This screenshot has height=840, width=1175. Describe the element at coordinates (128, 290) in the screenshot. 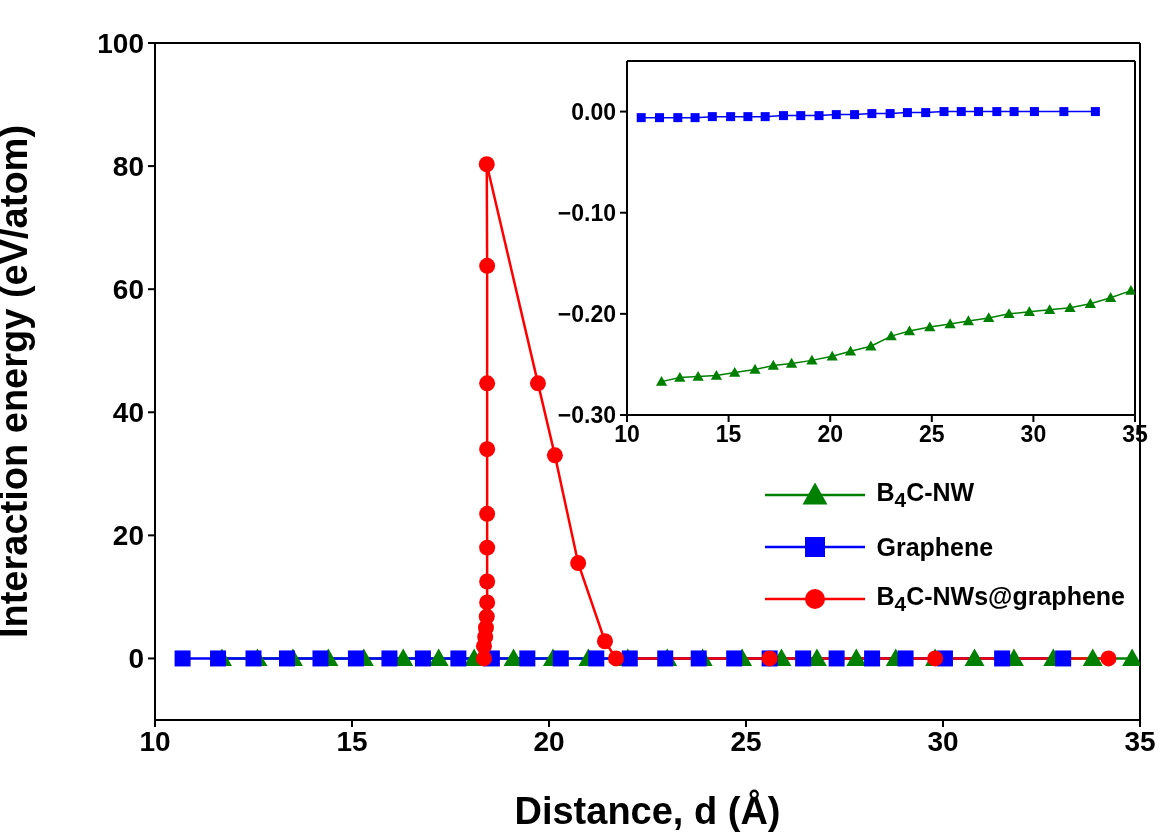

I see `y-tick-label: 60` at that location.